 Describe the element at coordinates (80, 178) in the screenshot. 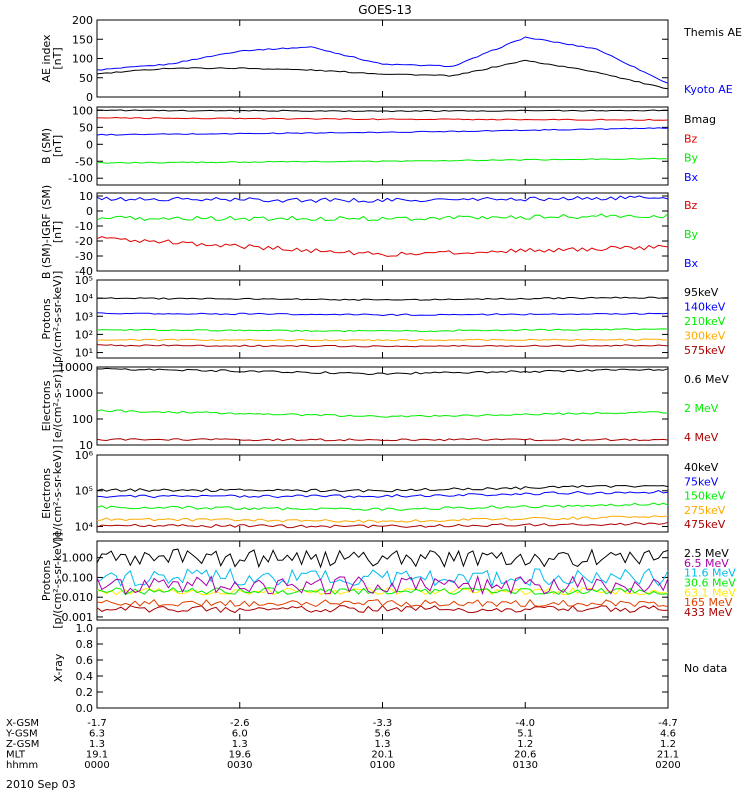

I see `y-tick-label: -100` at that location.